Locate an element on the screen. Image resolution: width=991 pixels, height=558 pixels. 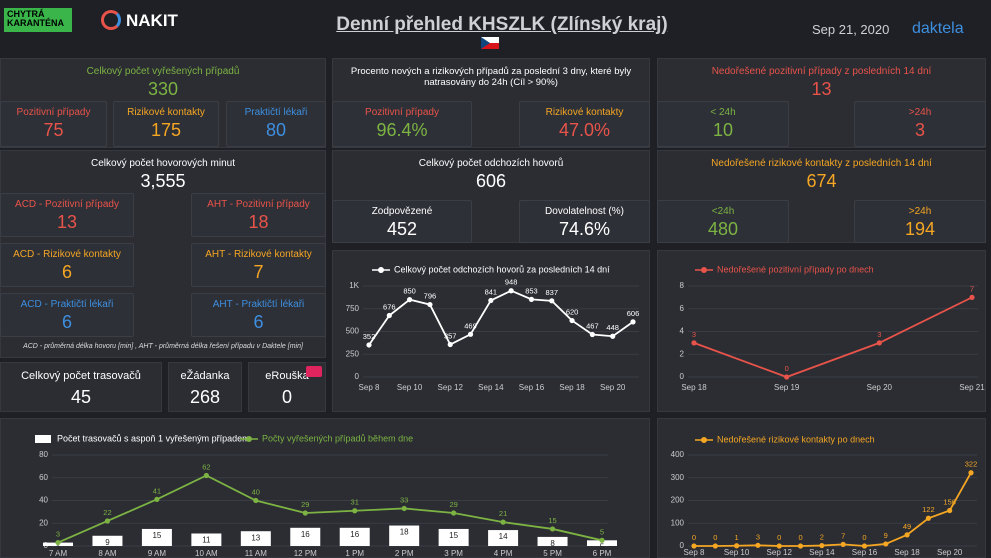
y-tick-label: 250 is located at coordinates (353, 353).